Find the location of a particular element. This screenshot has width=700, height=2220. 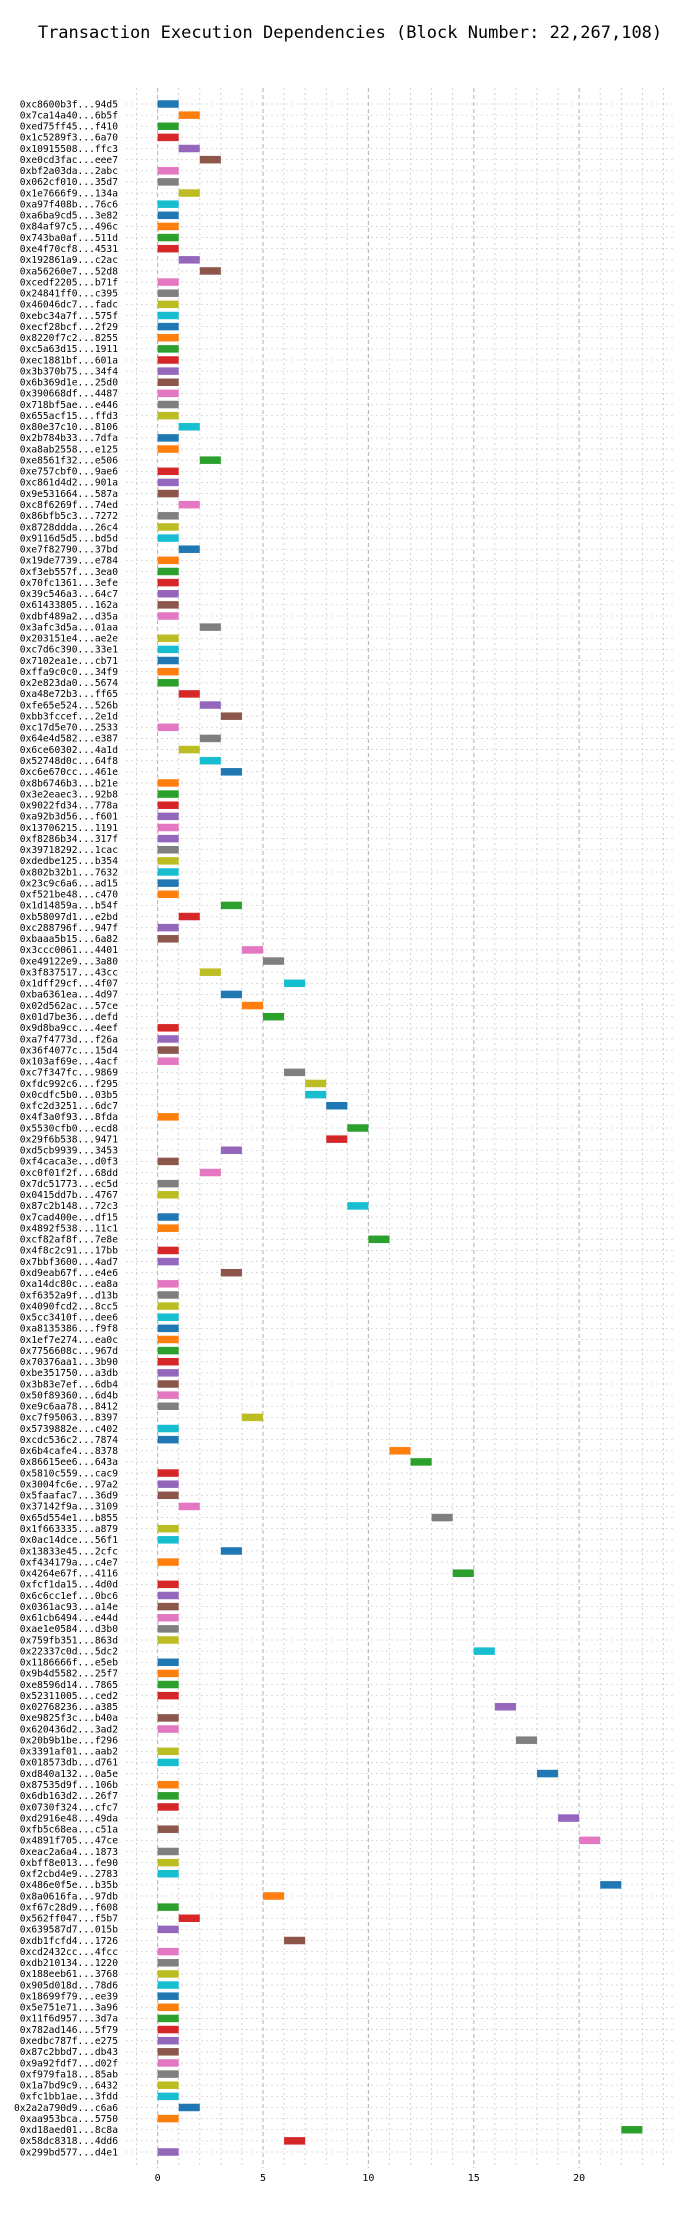

transaction-label: 0x4891f705...47ce is located at coordinates (69, 1841).